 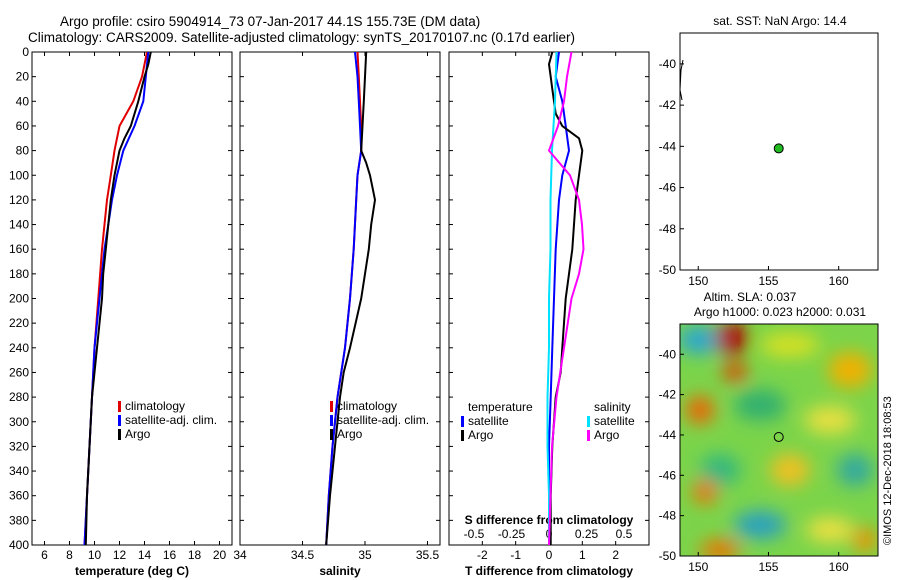 I want to click on sla_panel-ytick-label: -48, so click(x=668, y=516).